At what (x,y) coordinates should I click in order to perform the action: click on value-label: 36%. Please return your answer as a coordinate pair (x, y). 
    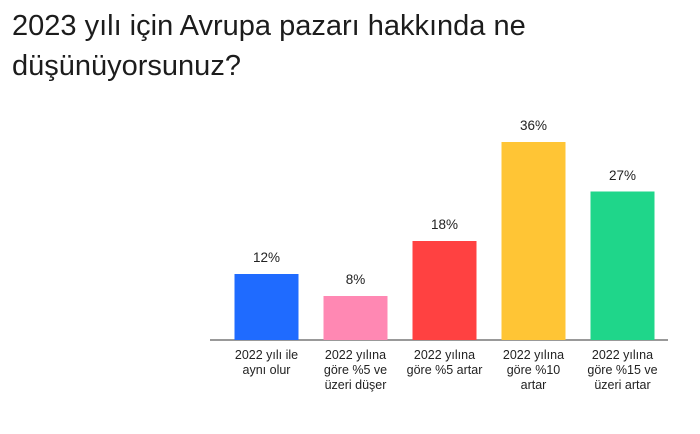
    Looking at the image, I should click on (533, 125).